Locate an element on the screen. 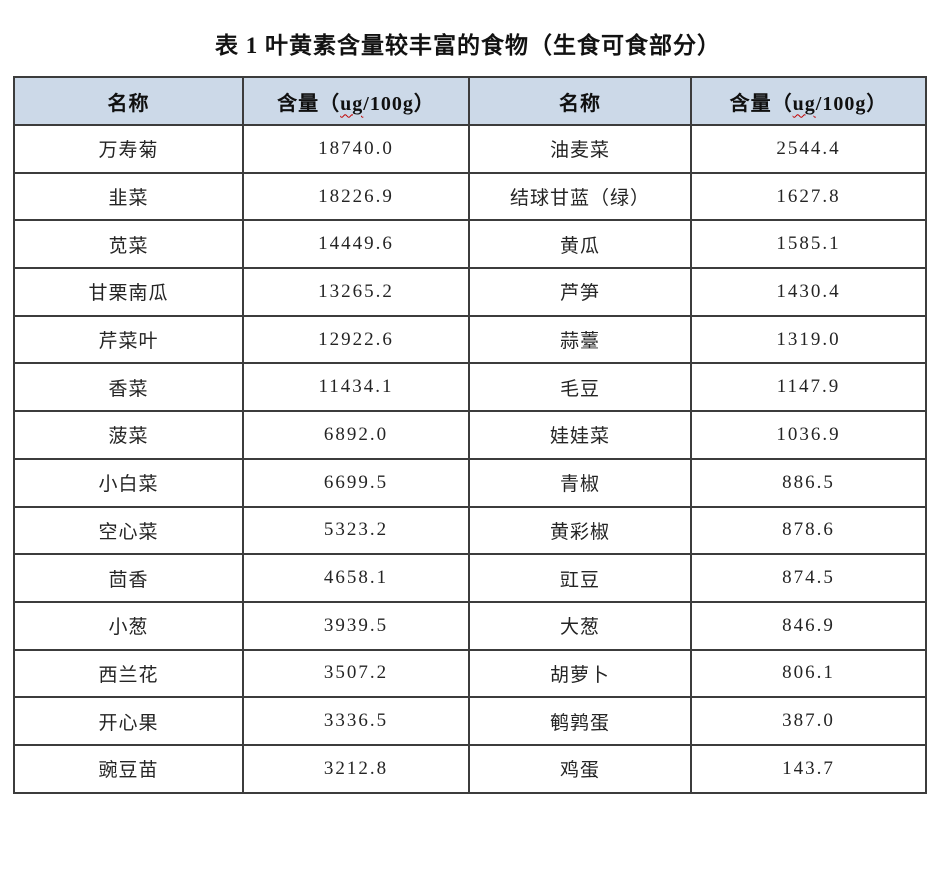  table-row: 菠菜 6892.0 娃娃菜 1036.9 is located at coordinates (470, 435).